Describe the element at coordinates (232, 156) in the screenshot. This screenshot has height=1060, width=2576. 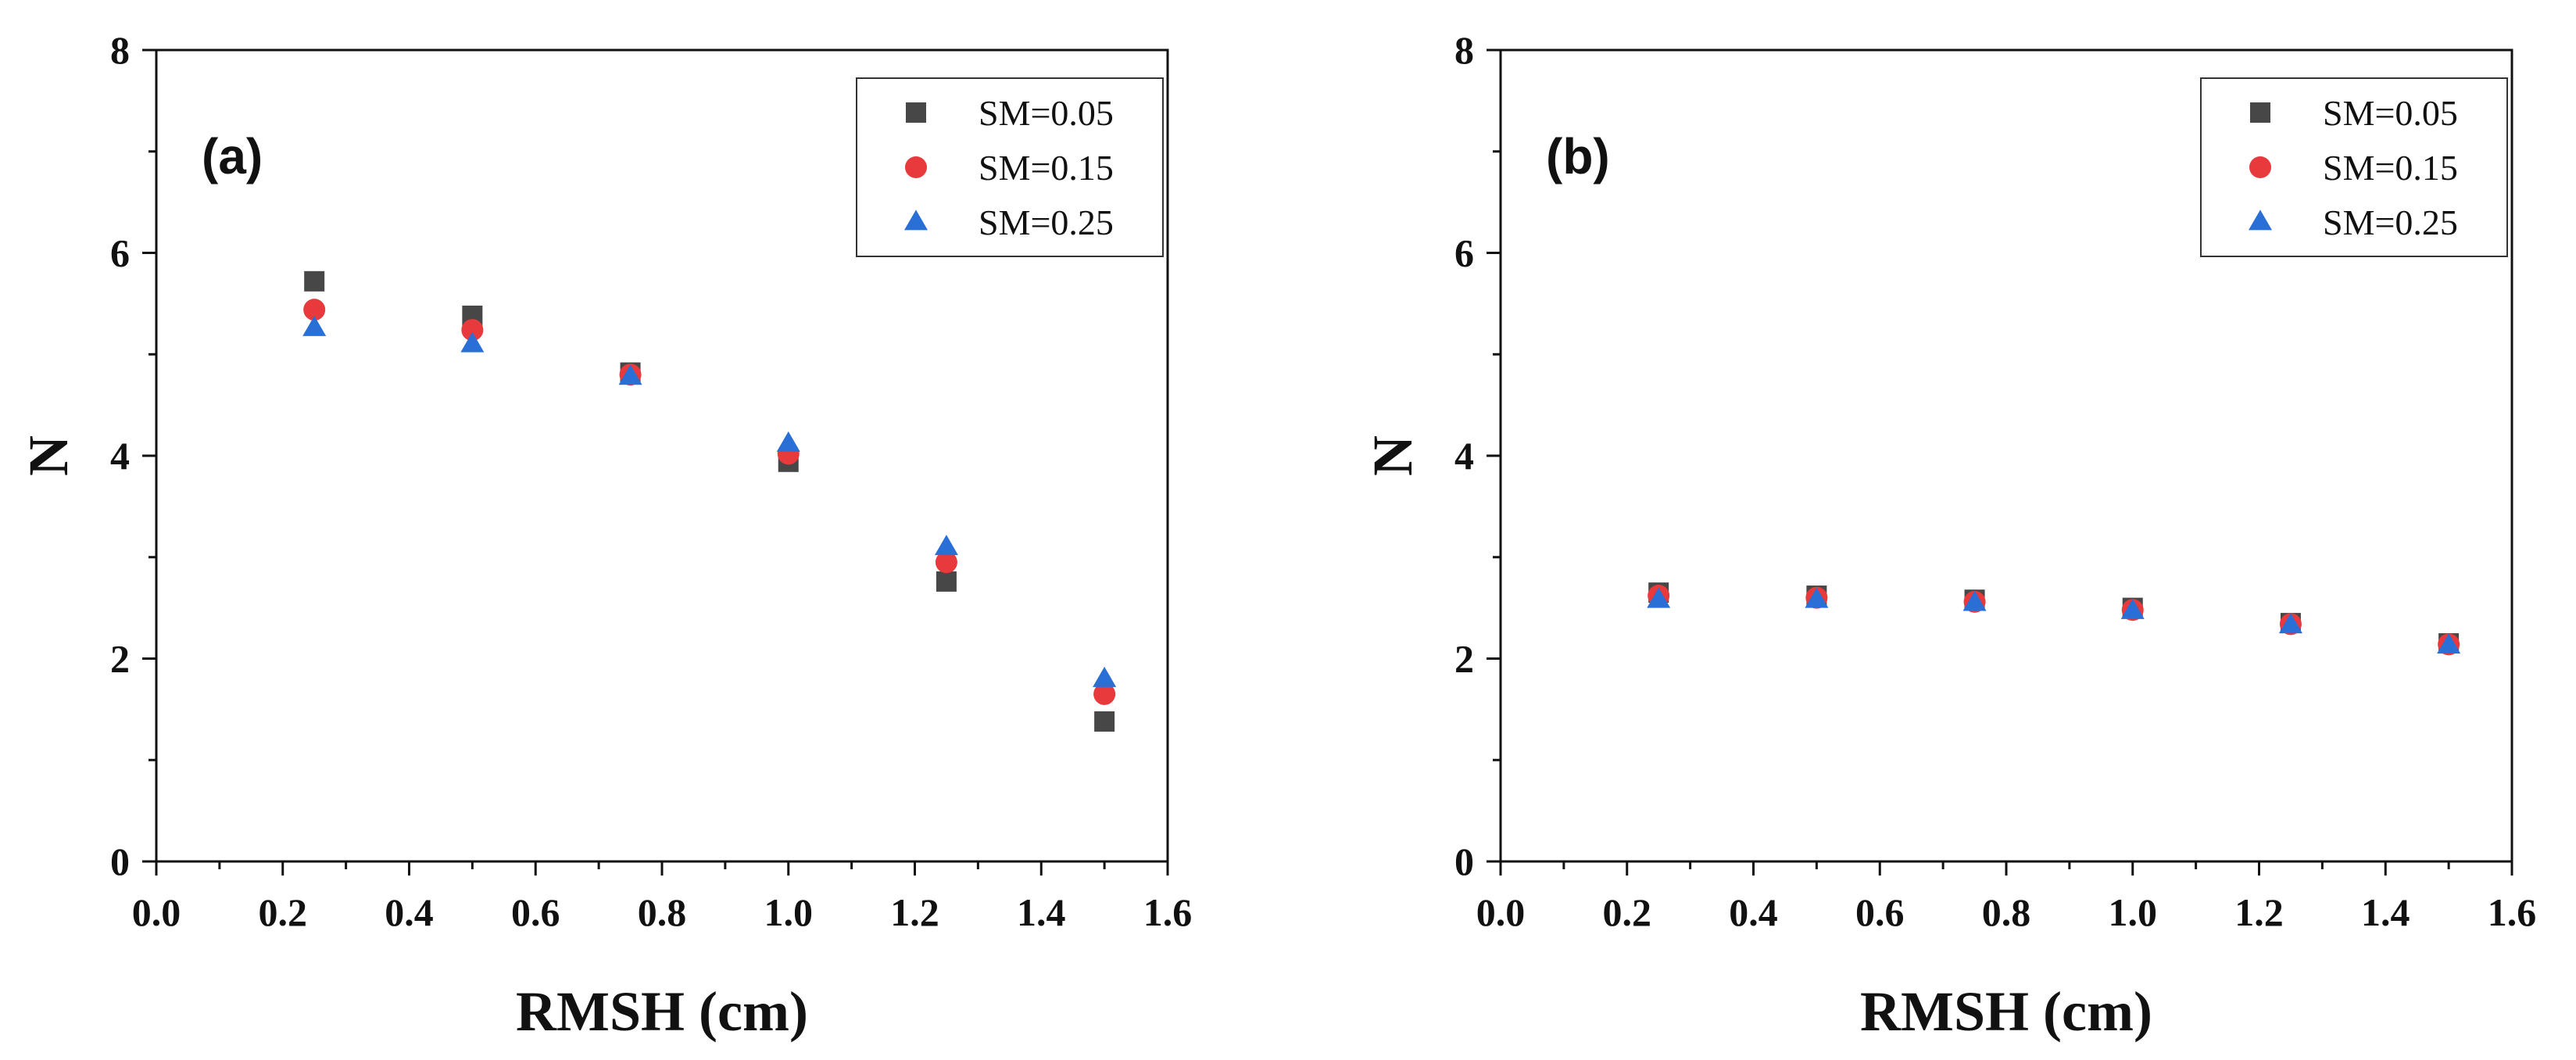
I see `panel-label: (a)` at that location.